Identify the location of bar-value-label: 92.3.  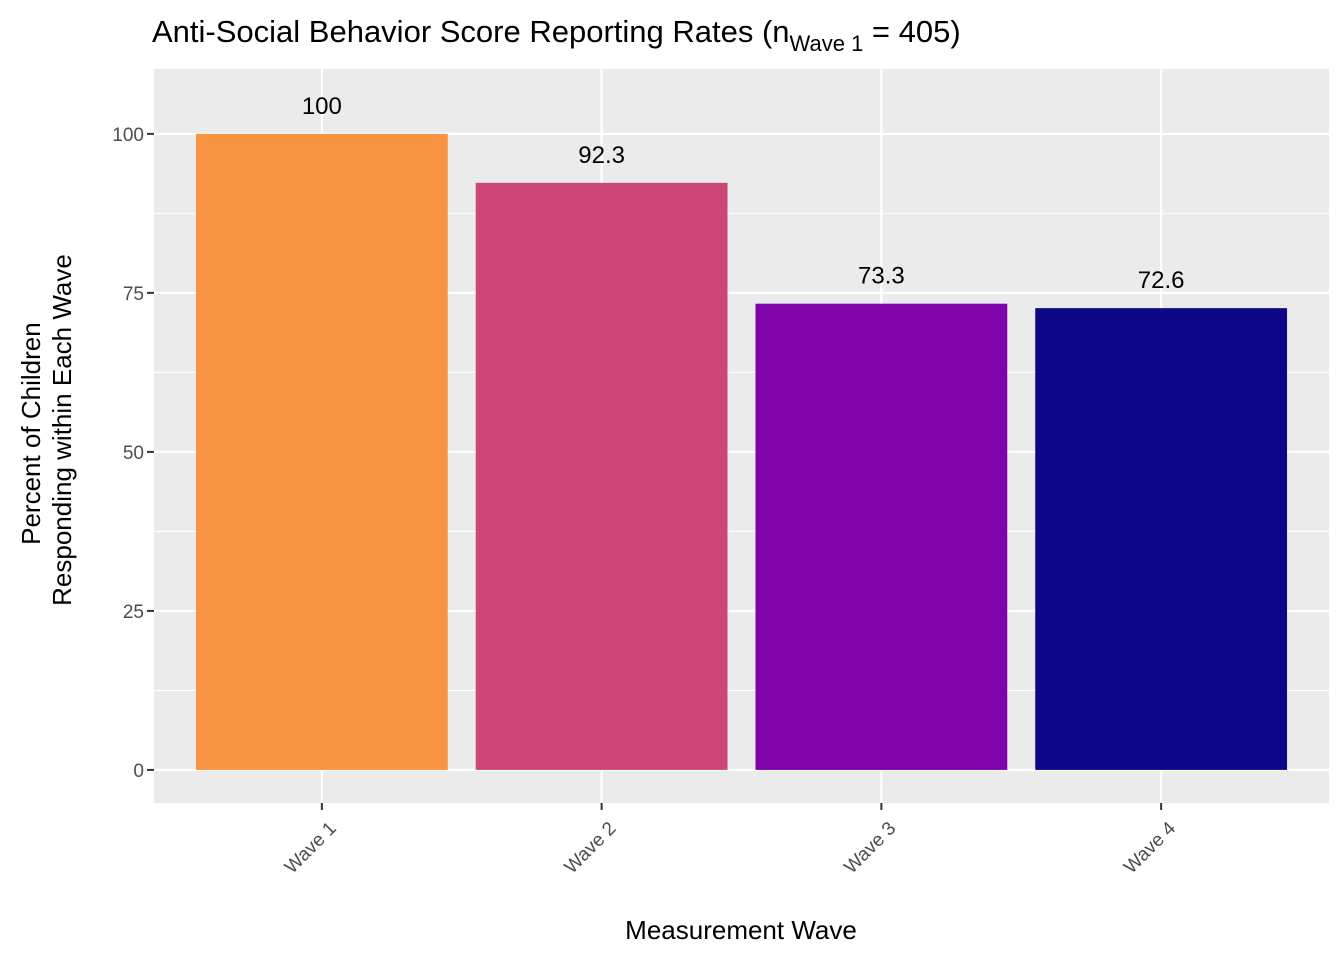
(601, 155).